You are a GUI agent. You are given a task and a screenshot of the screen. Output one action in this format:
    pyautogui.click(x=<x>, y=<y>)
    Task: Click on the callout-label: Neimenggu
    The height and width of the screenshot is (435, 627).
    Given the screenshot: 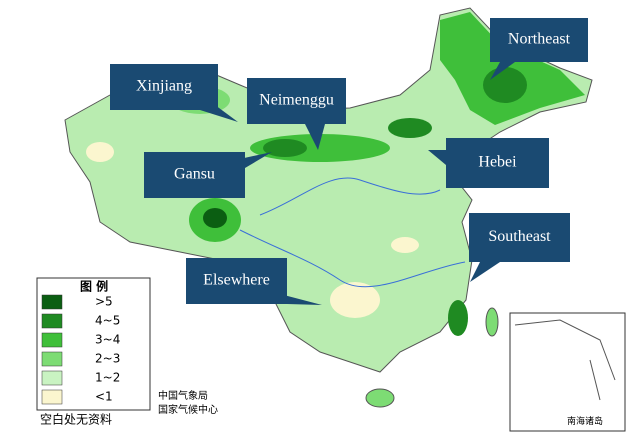 What is the action you would take?
    pyautogui.click(x=296, y=100)
    